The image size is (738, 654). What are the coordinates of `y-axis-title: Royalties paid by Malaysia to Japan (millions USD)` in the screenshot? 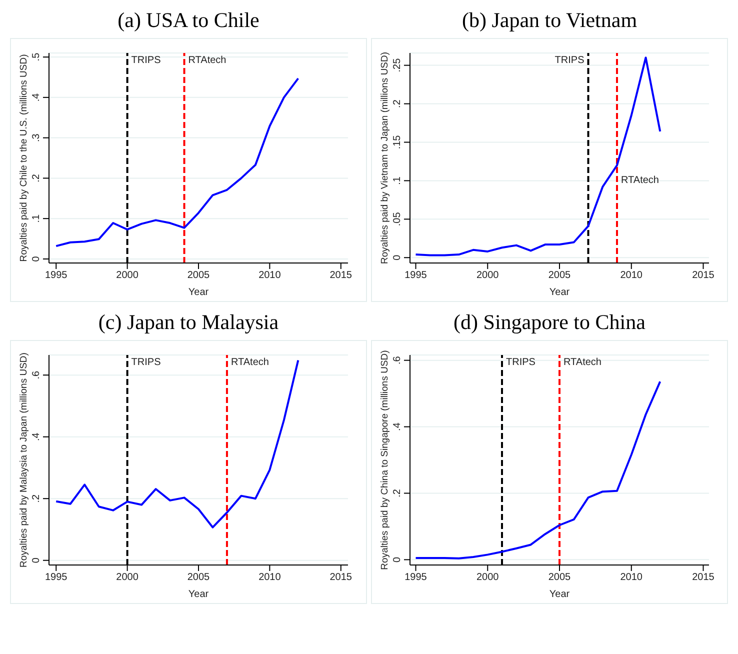 It's located at (24, 460).